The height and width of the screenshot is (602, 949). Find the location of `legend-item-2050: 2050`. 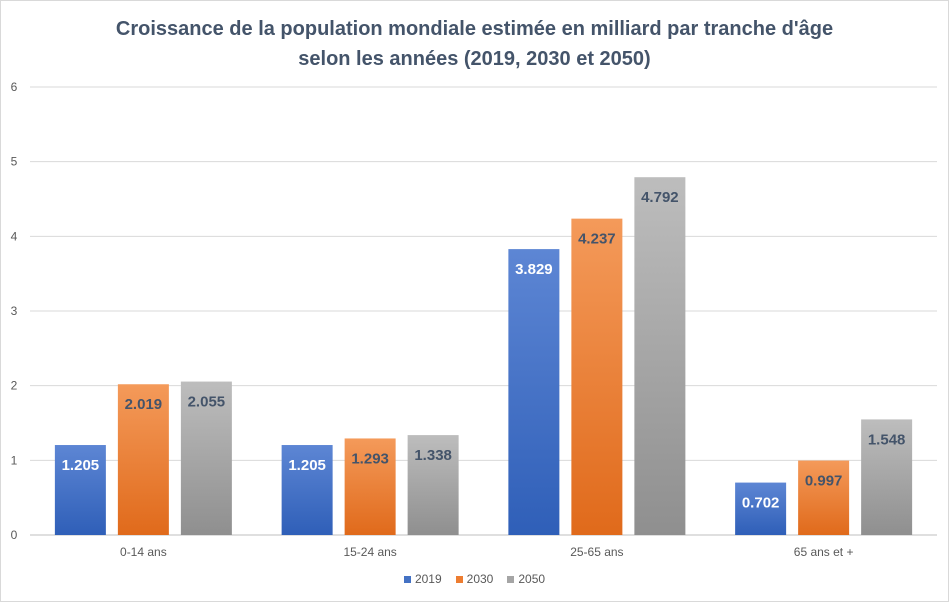

legend-item-2050: 2050 is located at coordinates (526, 579).